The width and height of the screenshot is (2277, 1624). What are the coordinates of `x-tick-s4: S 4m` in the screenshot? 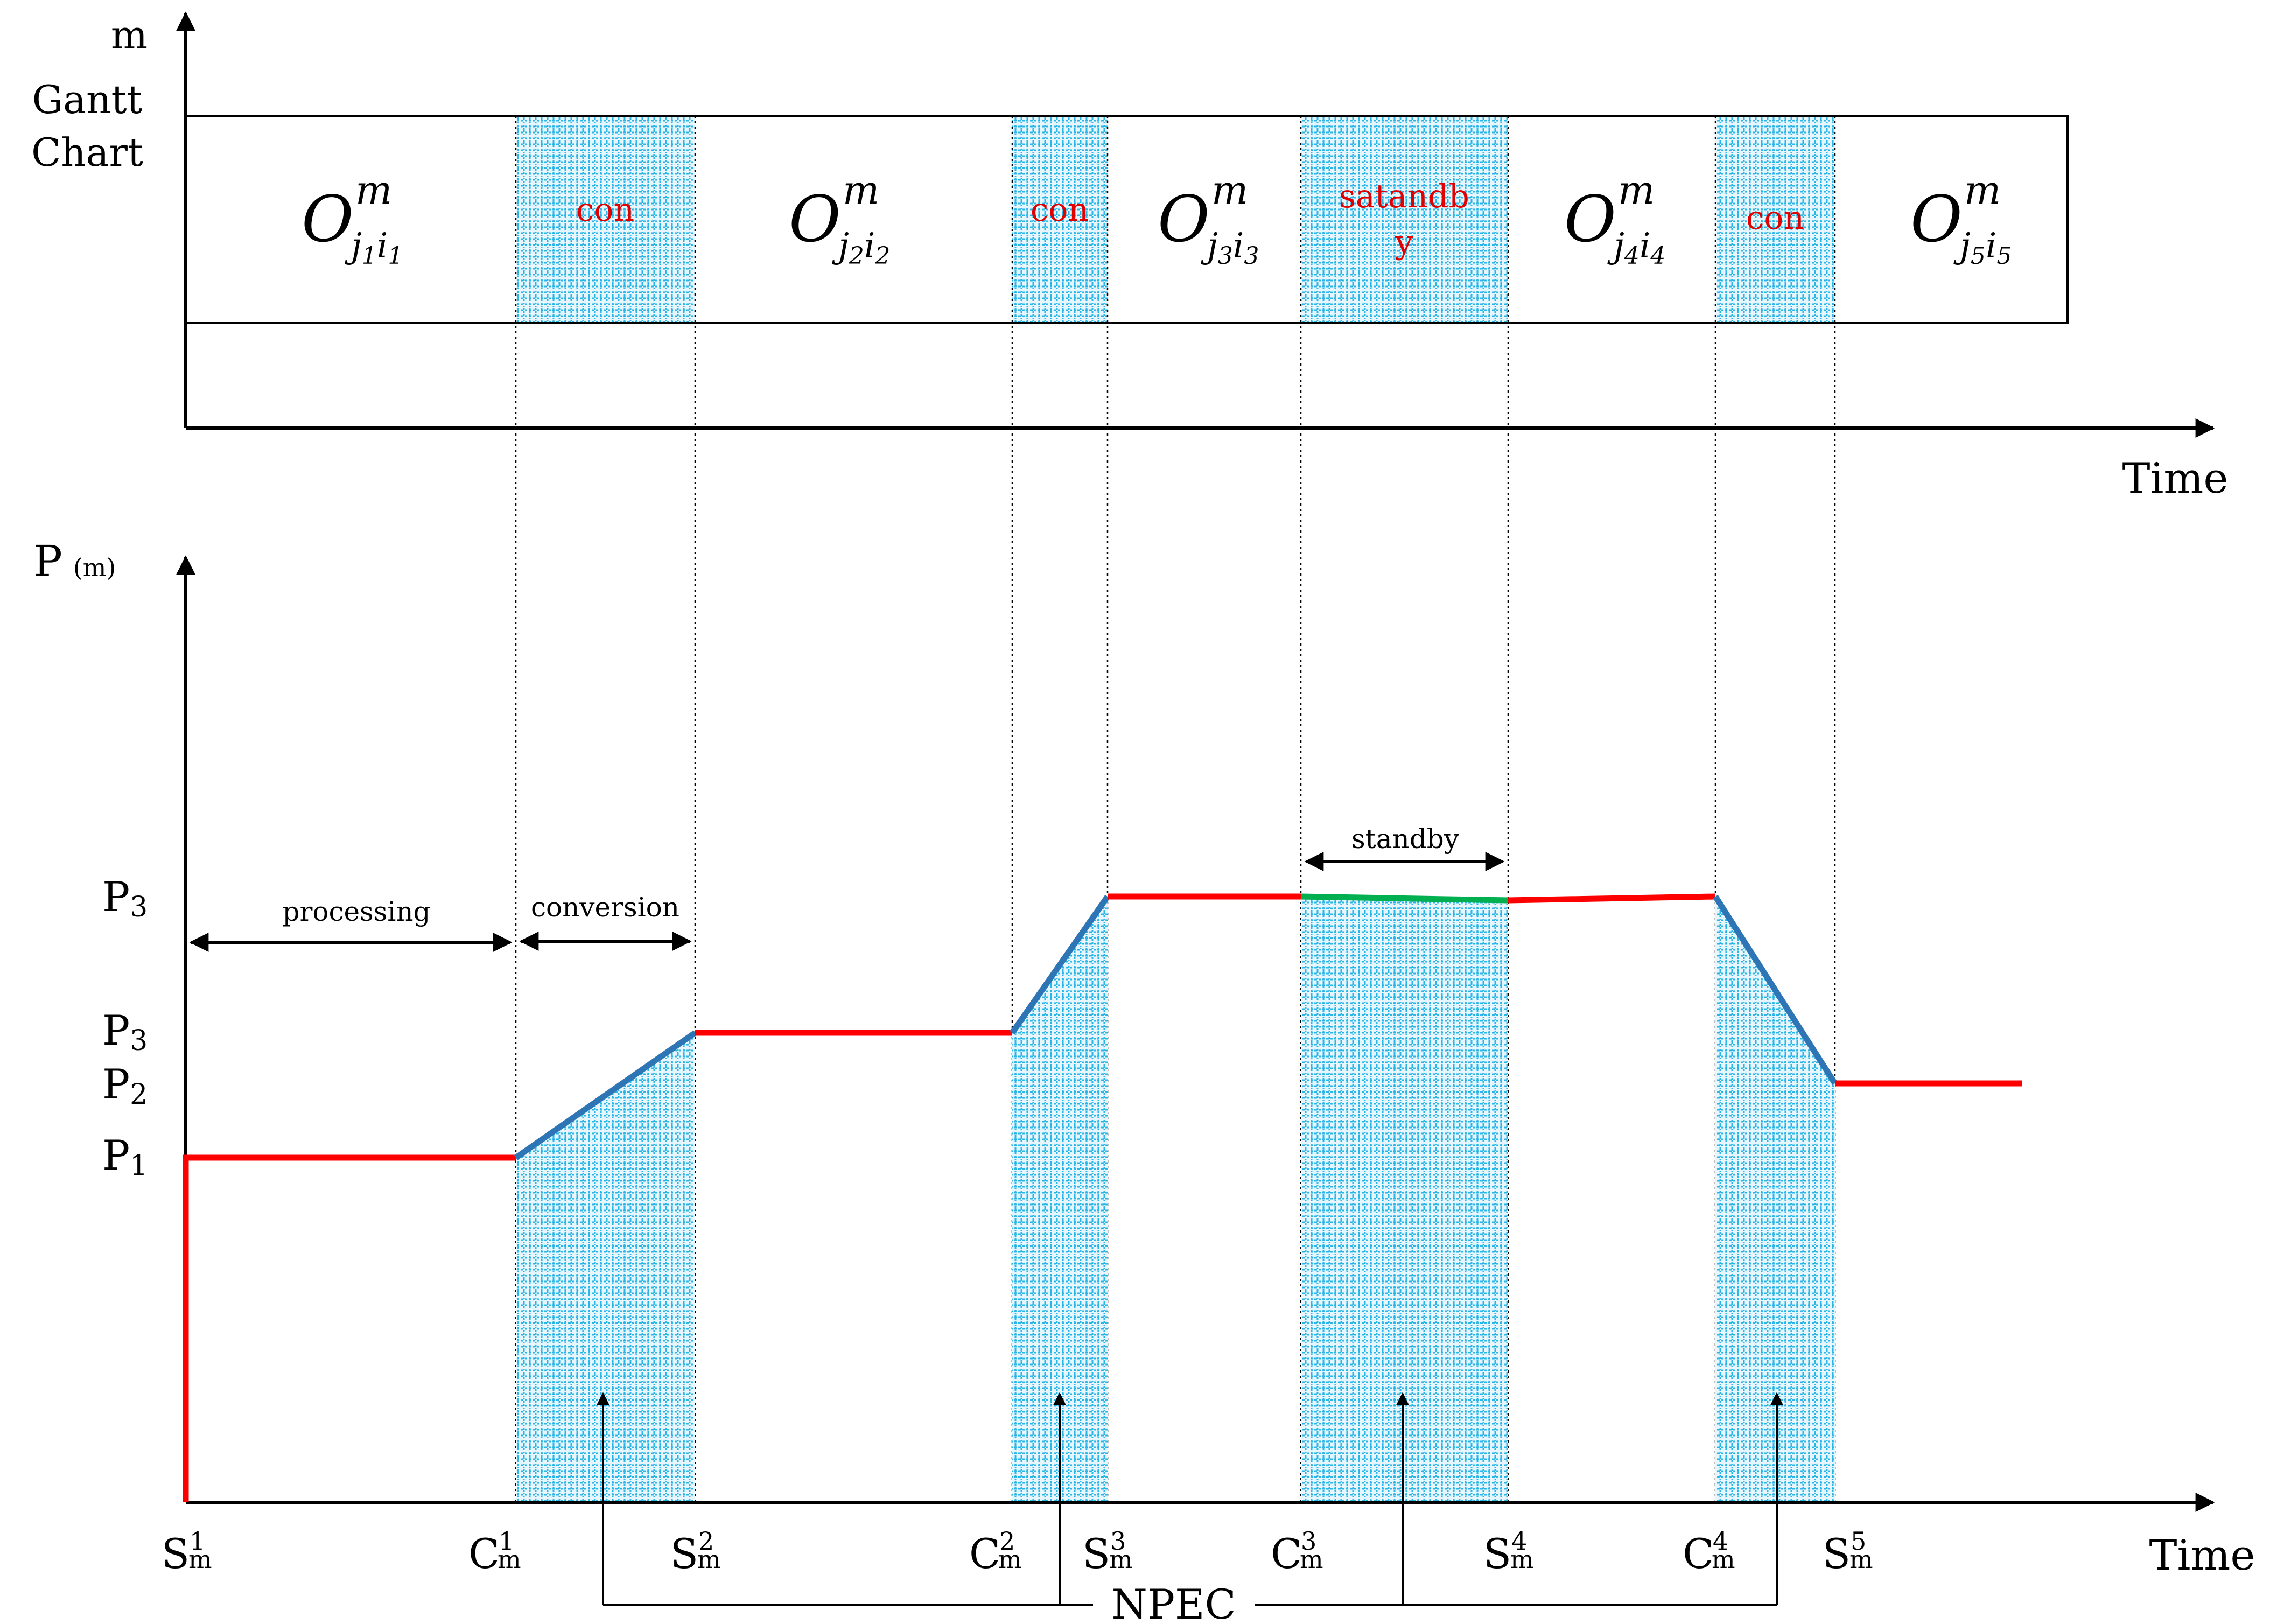 It's located at (1508, 1552).